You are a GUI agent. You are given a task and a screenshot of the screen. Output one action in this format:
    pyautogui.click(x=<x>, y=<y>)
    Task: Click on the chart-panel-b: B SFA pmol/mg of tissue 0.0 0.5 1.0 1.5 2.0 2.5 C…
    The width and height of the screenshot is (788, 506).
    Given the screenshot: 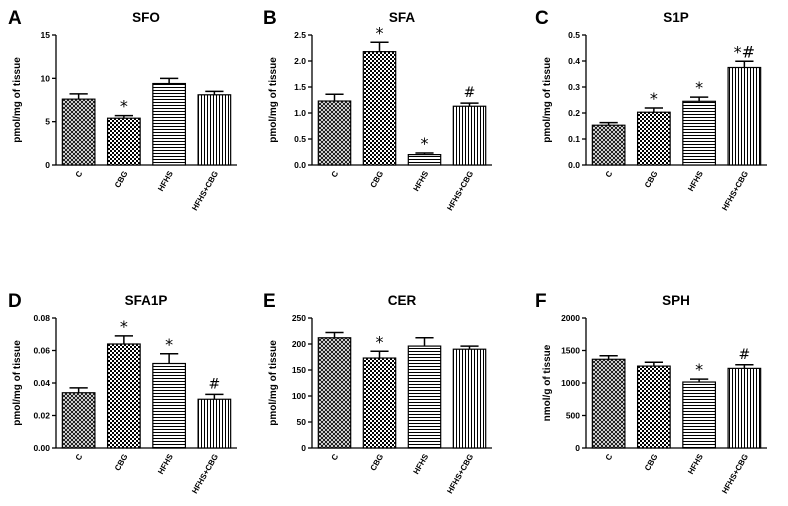 What is the action you would take?
    pyautogui.click(x=377, y=110)
    